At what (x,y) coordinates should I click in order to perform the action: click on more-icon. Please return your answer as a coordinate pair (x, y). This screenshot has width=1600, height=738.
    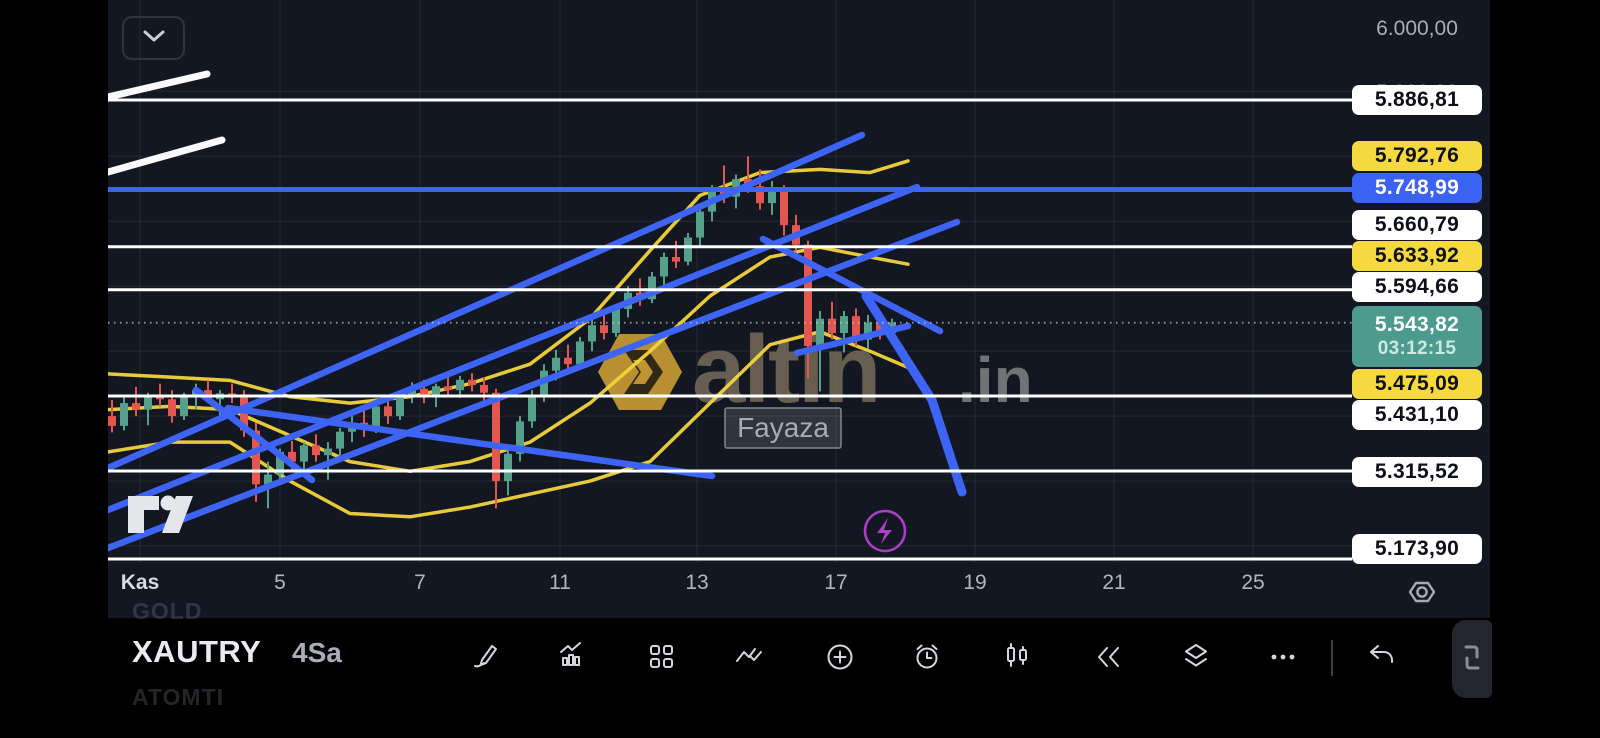
    Looking at the image, I should click on (1283, 657).